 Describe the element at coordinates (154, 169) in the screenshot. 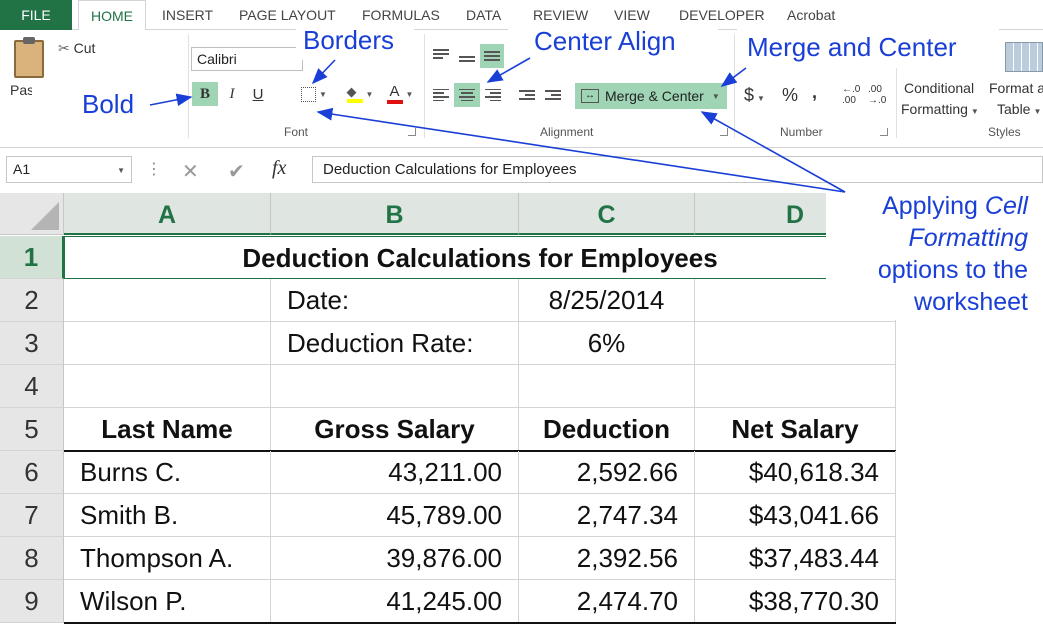

I see `more-options-icon: ⋮` at that location.